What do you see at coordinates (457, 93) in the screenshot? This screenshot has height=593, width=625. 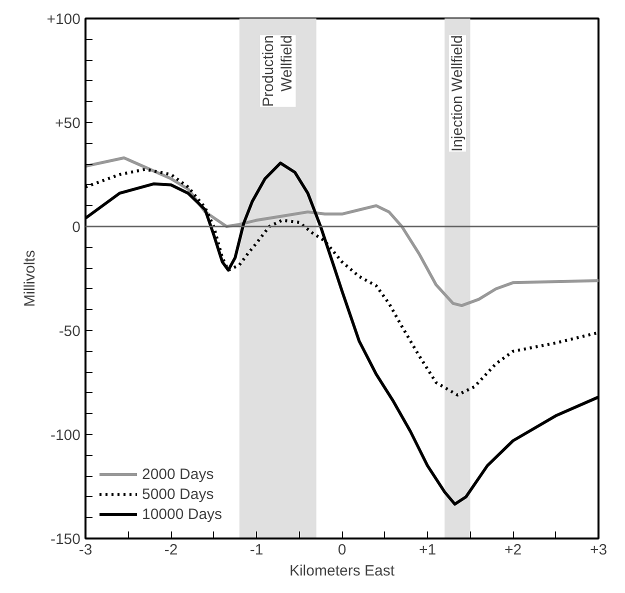 I see `band-label: Injection Wellfield` at bounding box center [457, 93].